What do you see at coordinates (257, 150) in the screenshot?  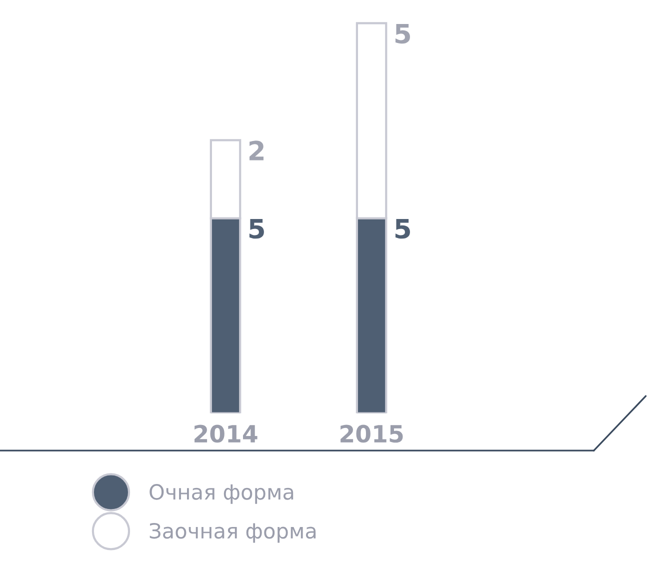 I see `data-label: 2` at bounding box center [257, 150].